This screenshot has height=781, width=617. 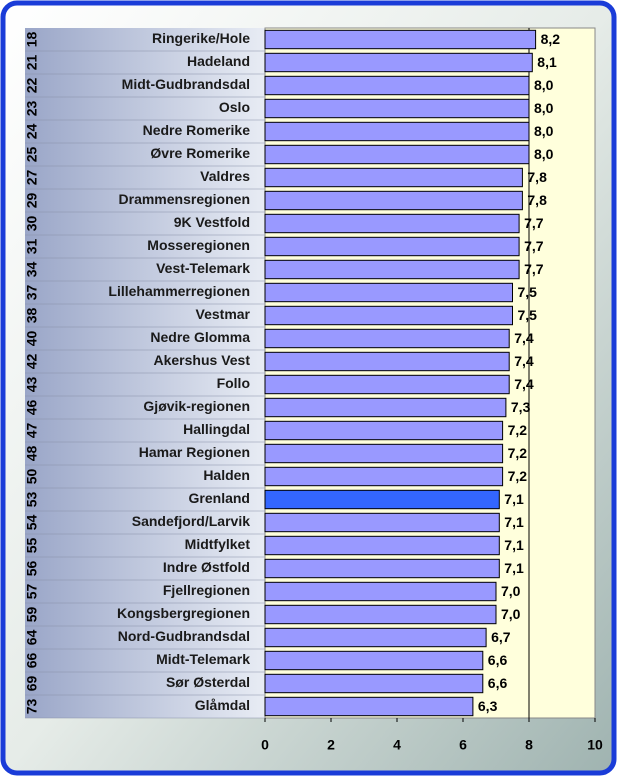 What do you see at coordinates (184, 199) in the screenshot?
I see `y-tick-label: Drammensregionen` at bounding box center [184, 199].